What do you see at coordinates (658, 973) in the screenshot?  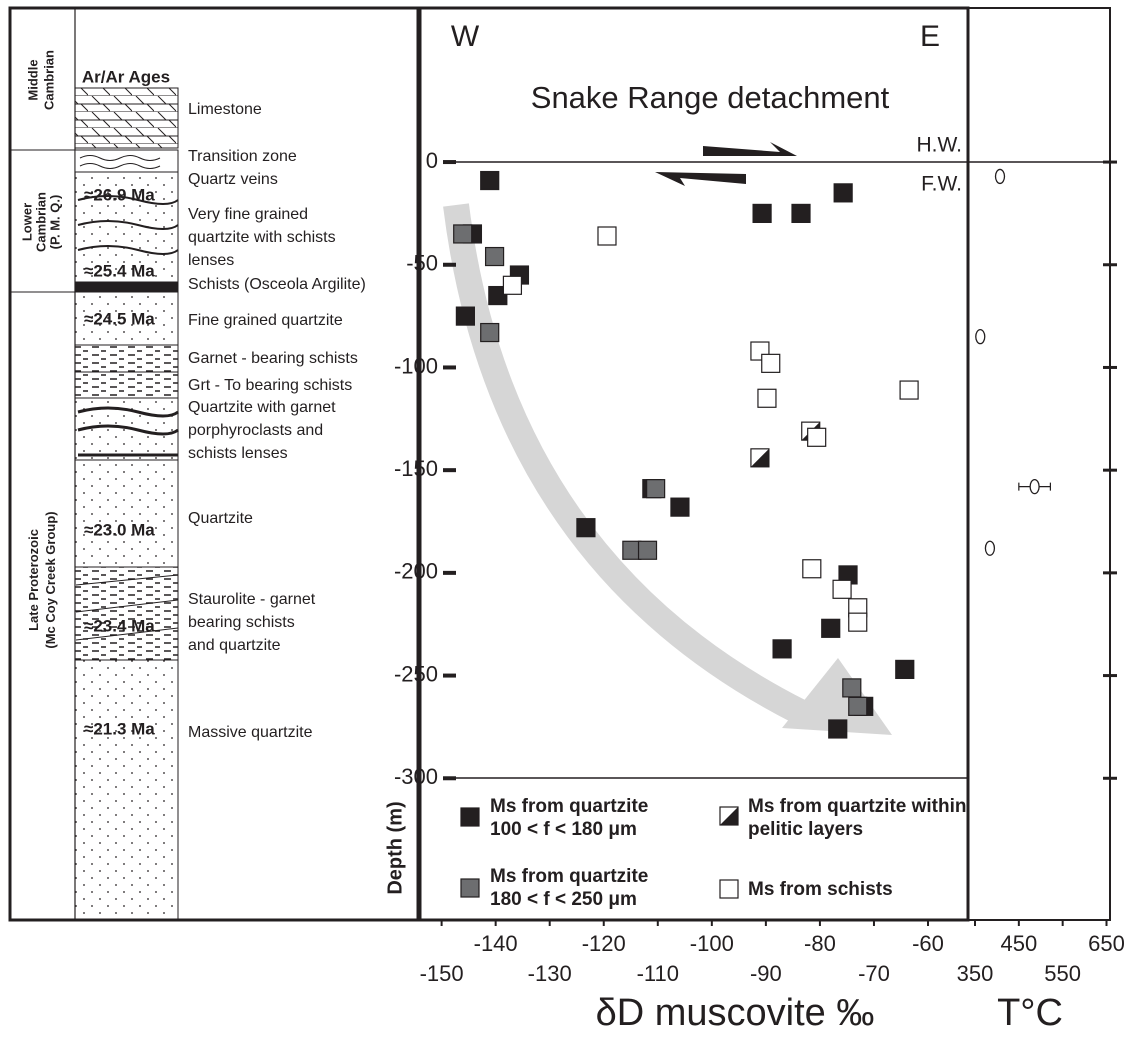 I see `x-tick-label: -110` at bounding box center [658, 973].